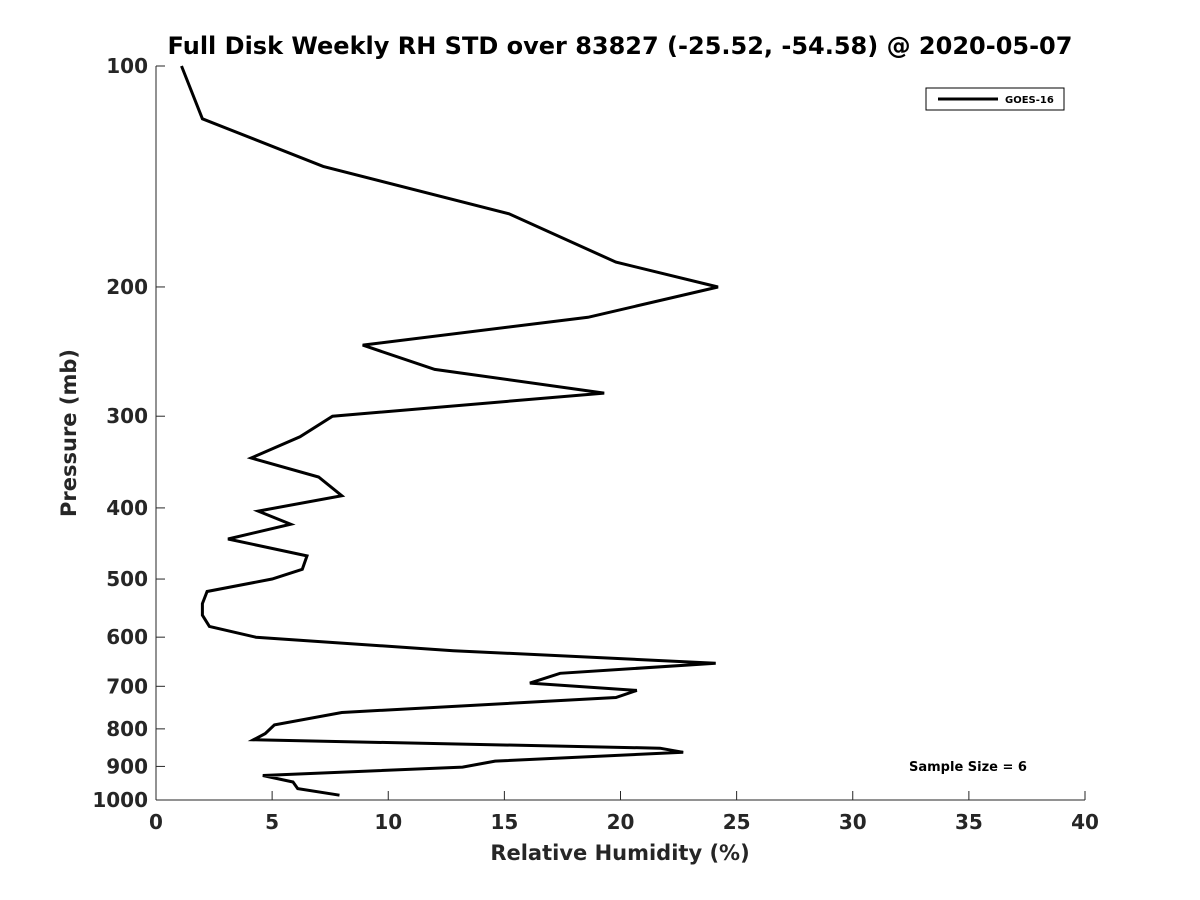  I want to click on y-ticks: 100 200 300 400 500 600 700 800 900 1000, so click(128, 433).